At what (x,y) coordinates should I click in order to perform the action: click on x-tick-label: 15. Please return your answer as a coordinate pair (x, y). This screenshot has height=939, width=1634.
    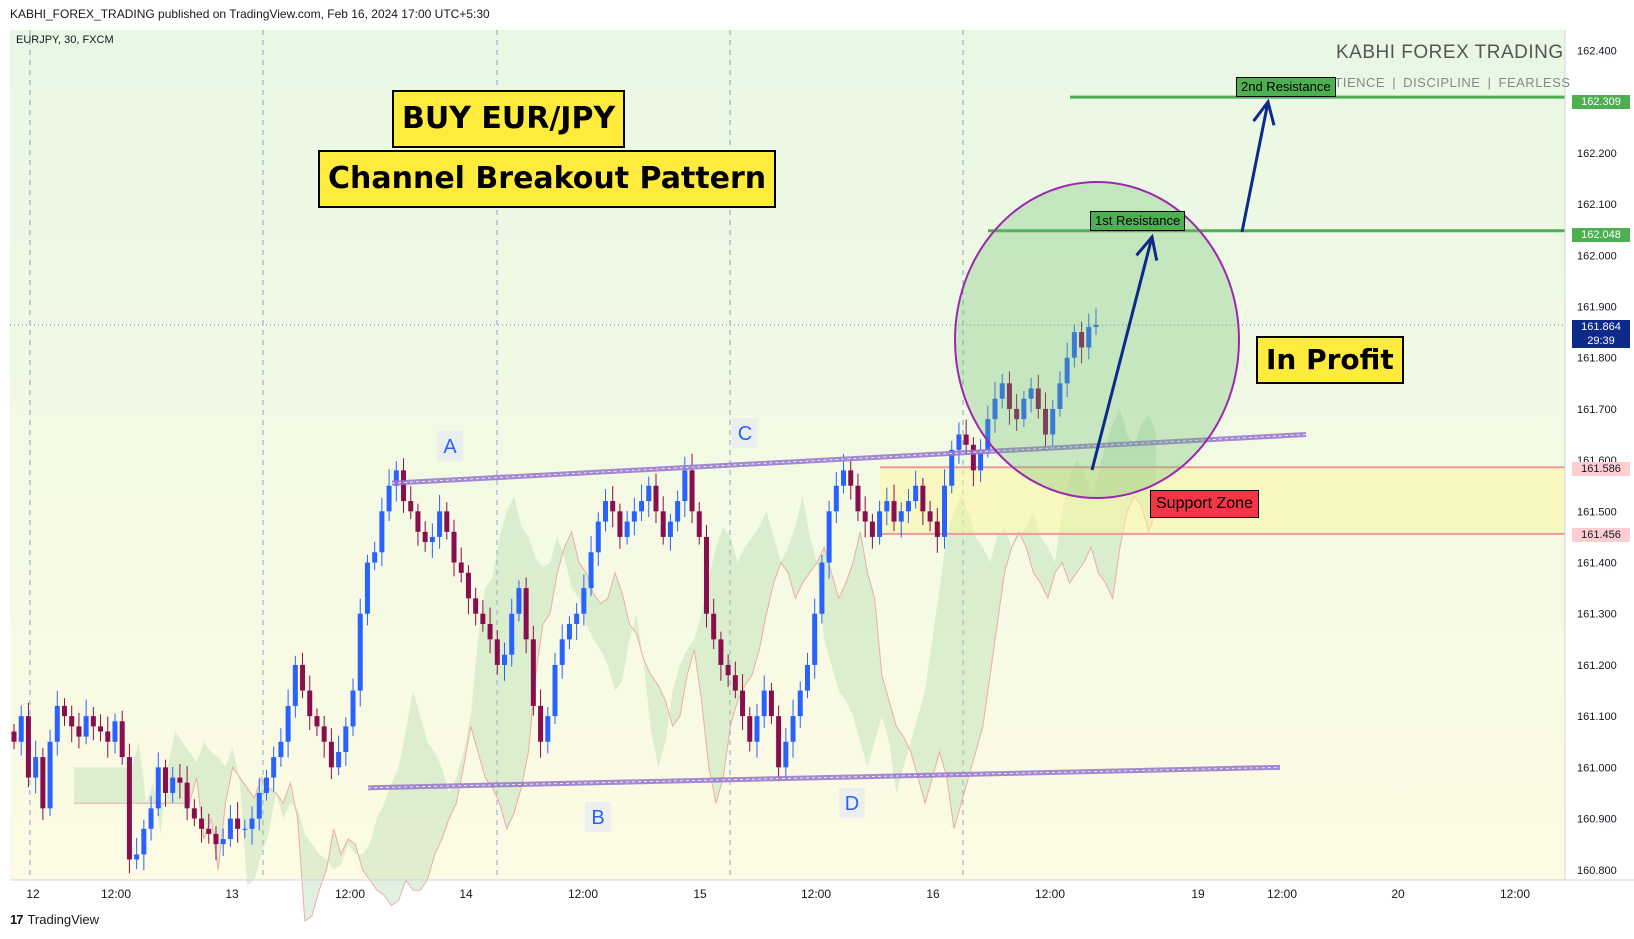
    Looking at the image, I should click on (700, 894).